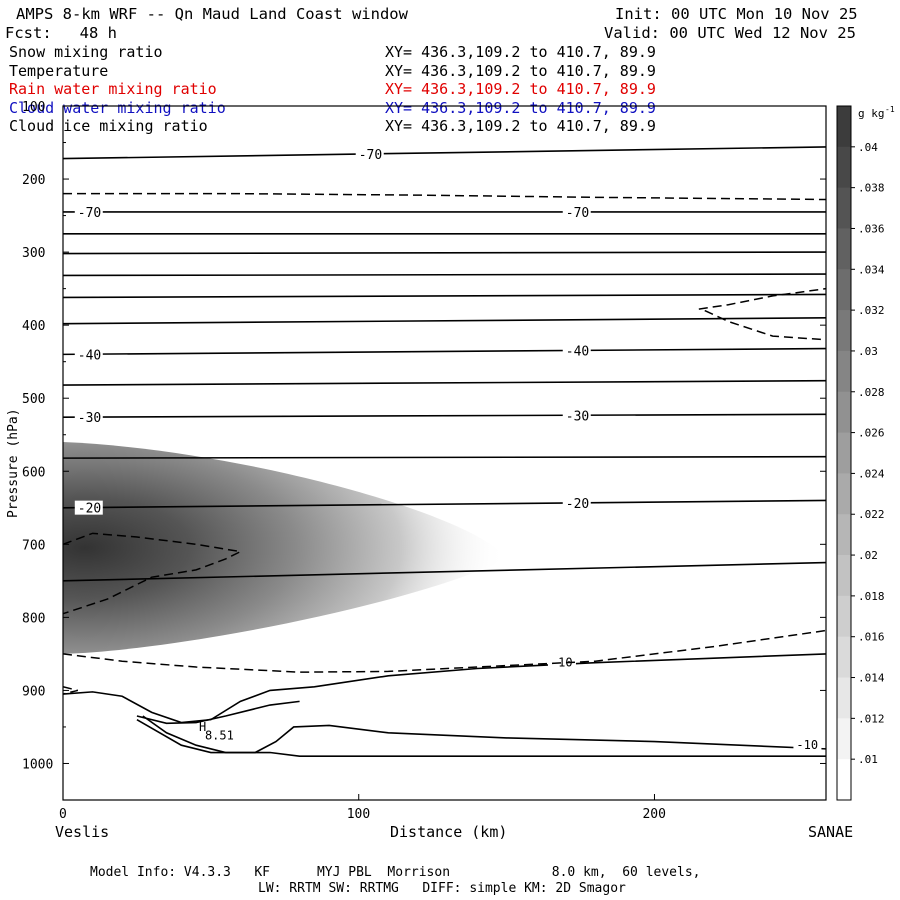  I want to click on colorbar-tick-label: .018, so click(871, 596).